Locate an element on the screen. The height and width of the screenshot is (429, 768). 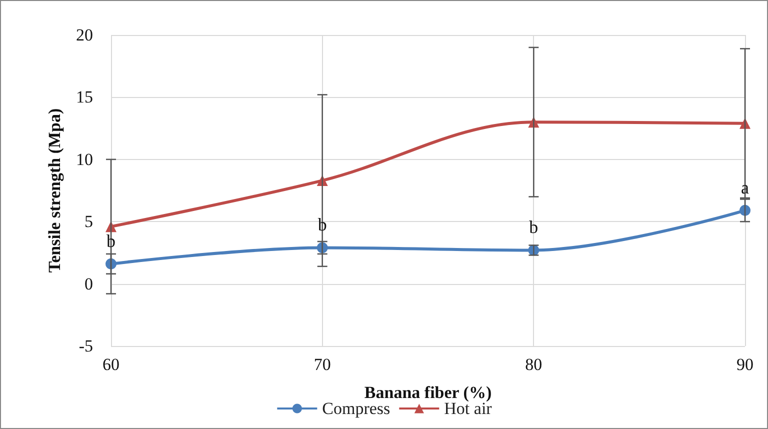
y-tick-label: -5 is located at coordinates (85, 346).